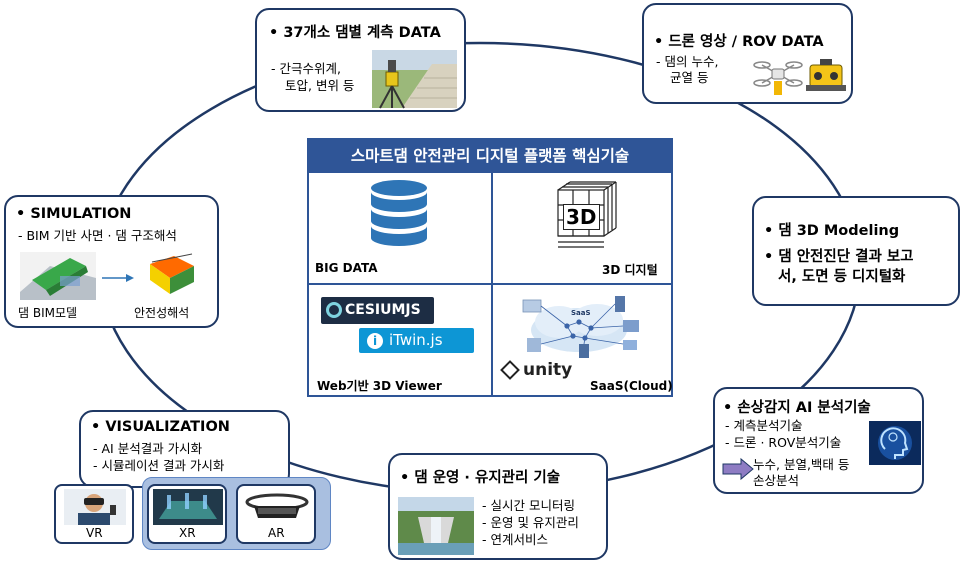  I want to click on unity-logo: unity, so click(536, 370).